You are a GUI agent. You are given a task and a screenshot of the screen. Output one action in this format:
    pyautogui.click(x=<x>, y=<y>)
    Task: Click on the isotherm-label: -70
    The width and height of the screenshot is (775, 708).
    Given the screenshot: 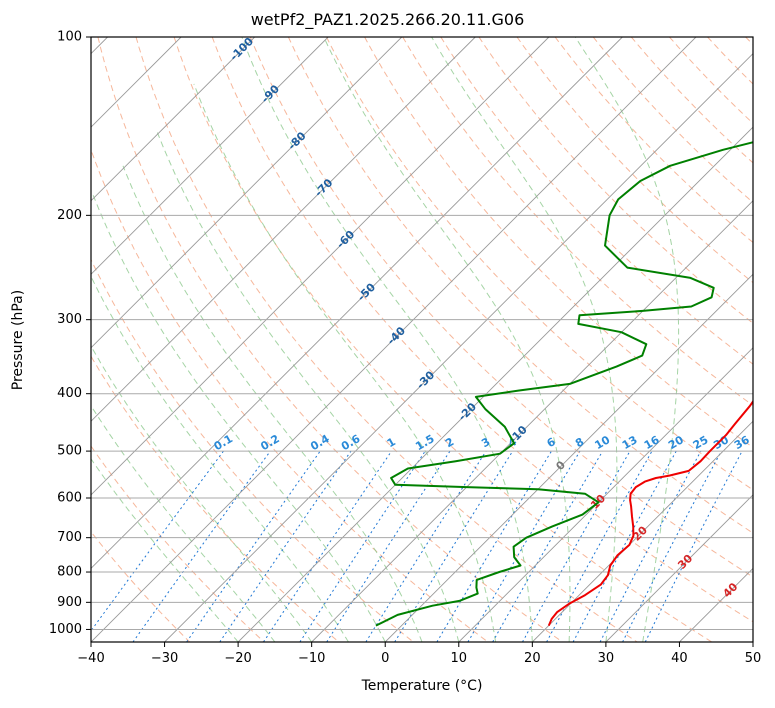 What is the action you would take?
    pyautogui.click(x=323, y=187)
    